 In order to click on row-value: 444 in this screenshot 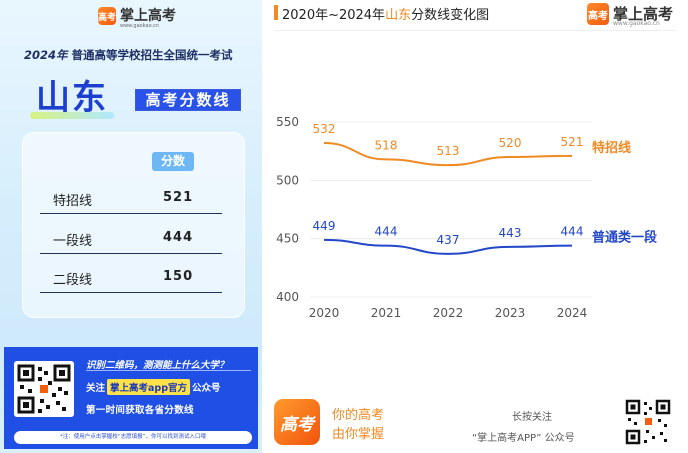, I will do `click(178, 237)`.